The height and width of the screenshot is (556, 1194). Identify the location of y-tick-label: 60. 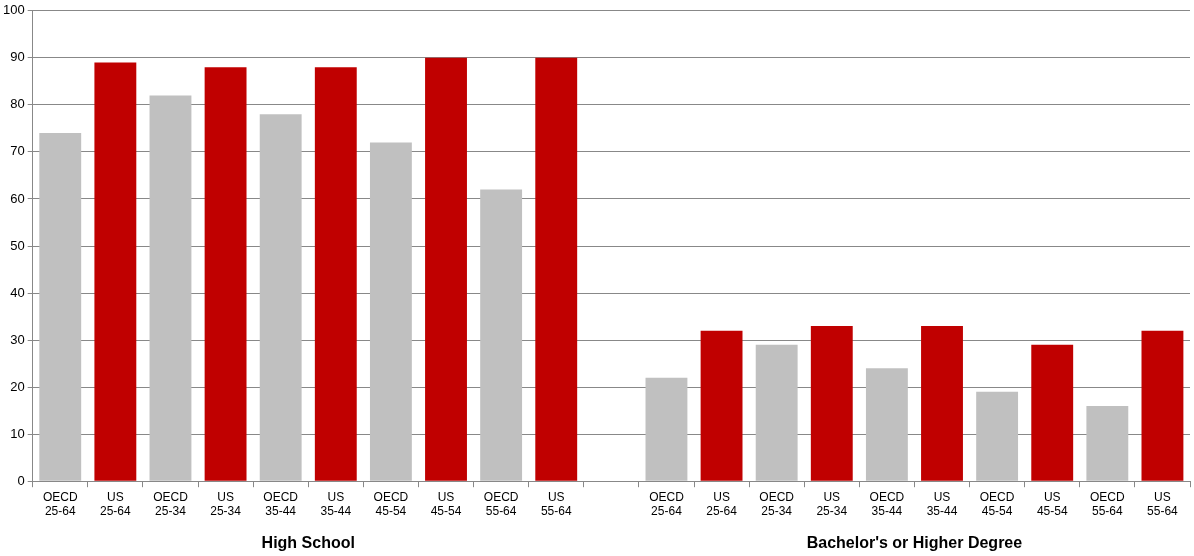
(17, 198).